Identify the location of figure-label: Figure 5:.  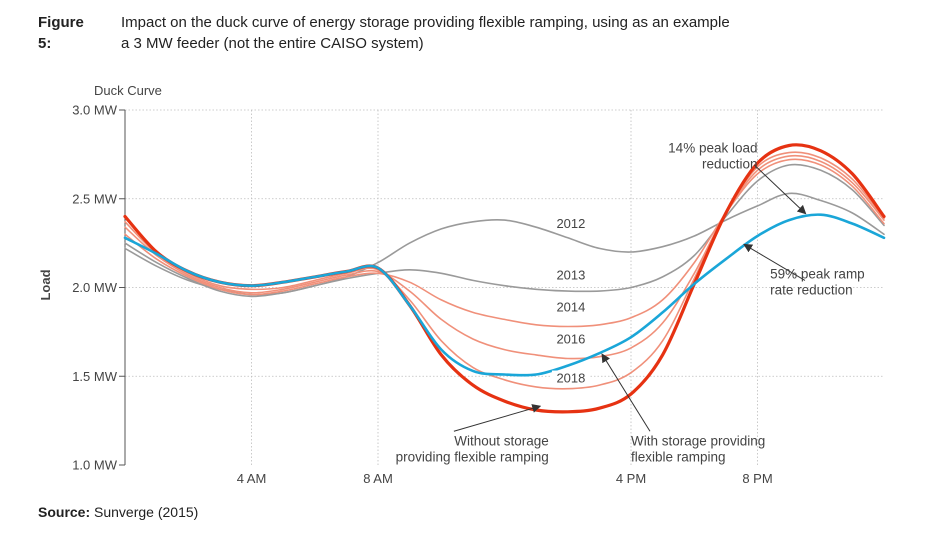
(61, 33).